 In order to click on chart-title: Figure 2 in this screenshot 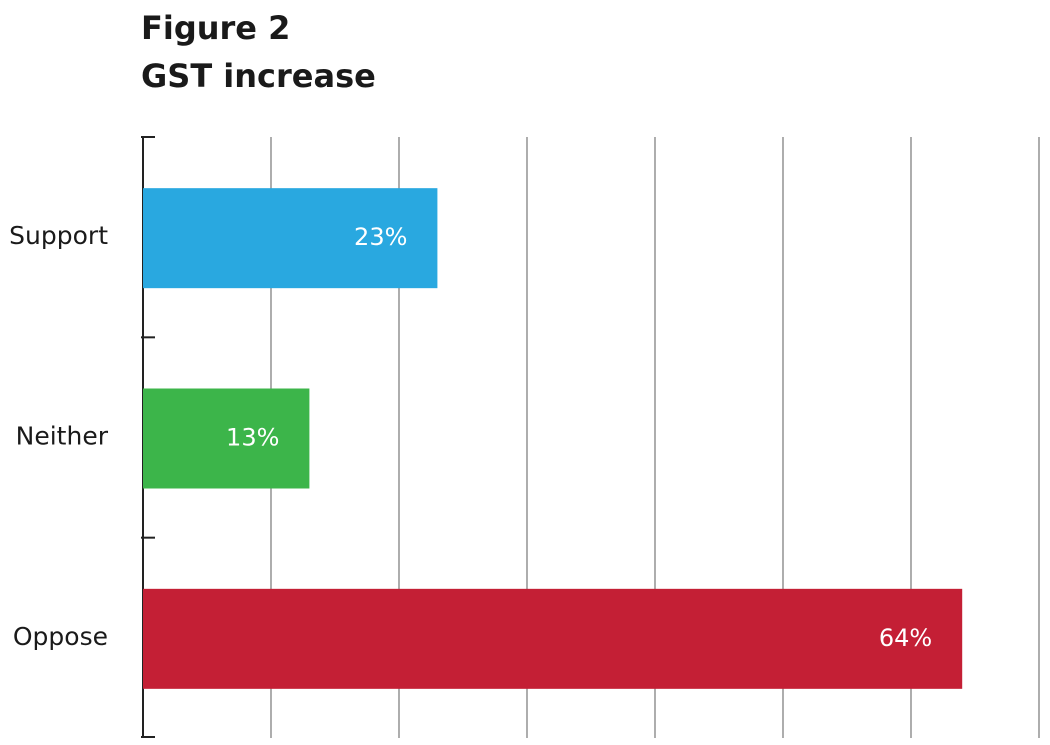, I will do `click(215, 28)`.